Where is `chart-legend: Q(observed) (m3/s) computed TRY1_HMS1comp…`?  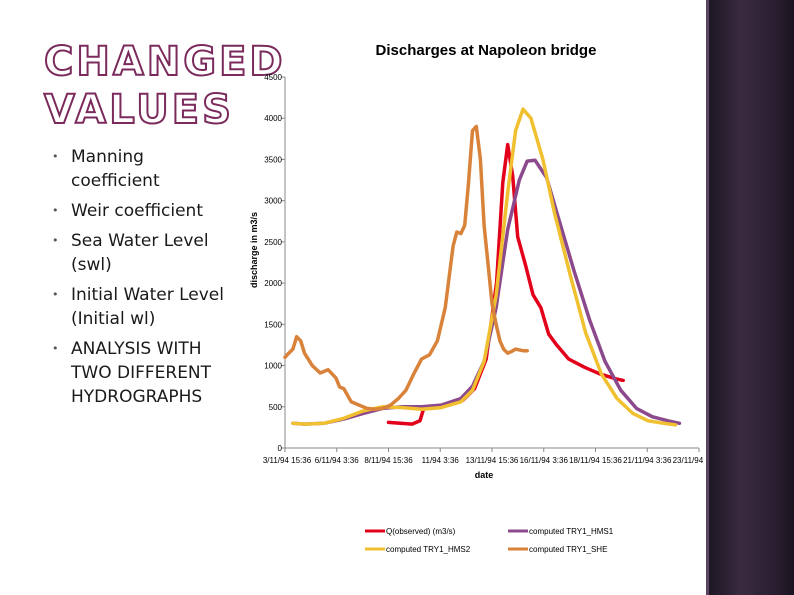 chart-legend: Q(observed) (m3/s) computed TRY1_HMS1comp… is located at coordinates (489, 540).